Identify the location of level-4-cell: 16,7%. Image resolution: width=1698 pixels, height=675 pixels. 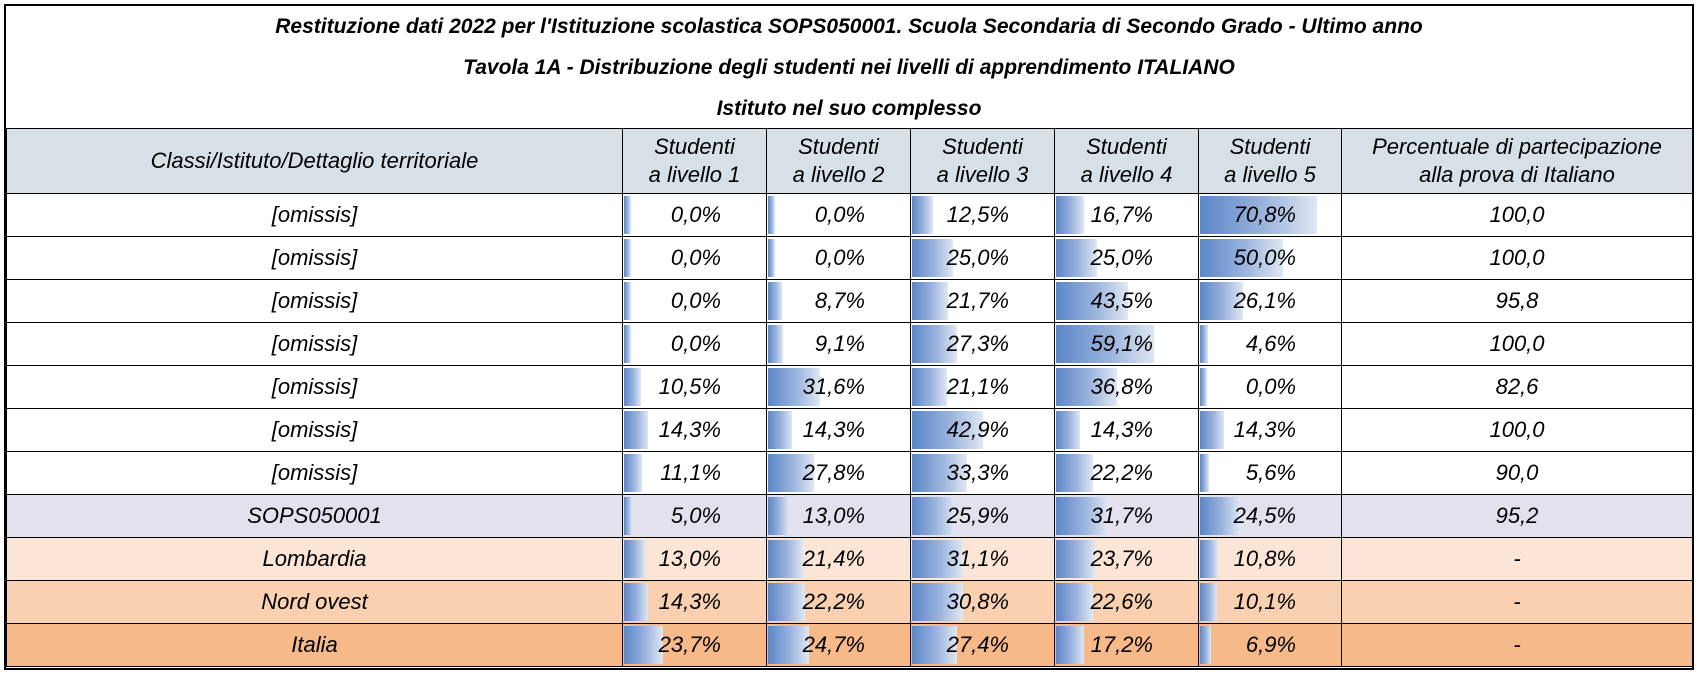
(1126, 215).